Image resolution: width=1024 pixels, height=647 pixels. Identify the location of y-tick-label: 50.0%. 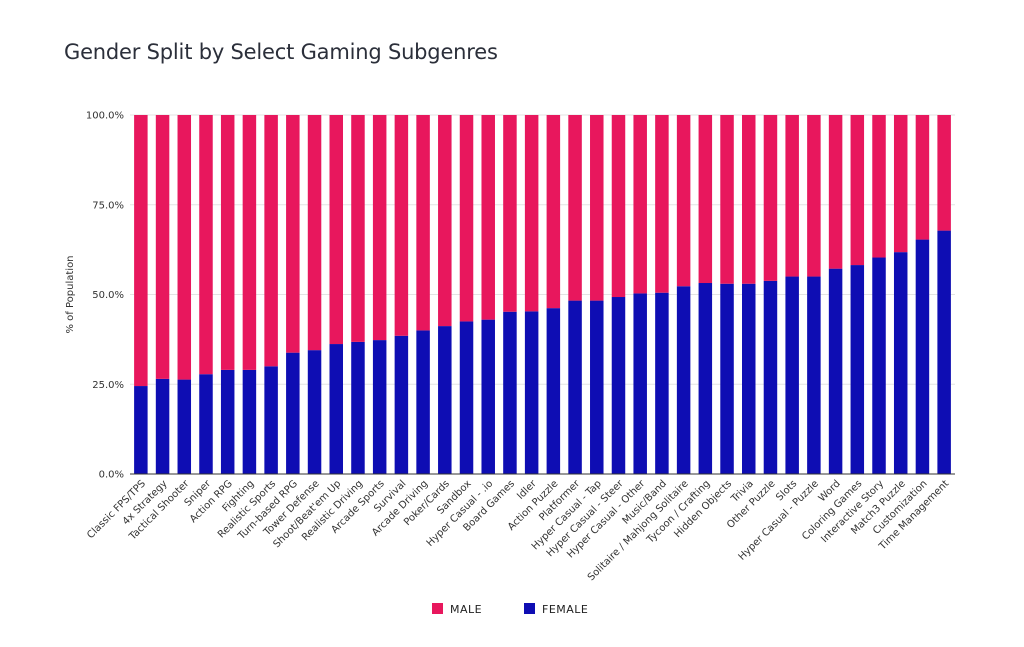
(108, 295).